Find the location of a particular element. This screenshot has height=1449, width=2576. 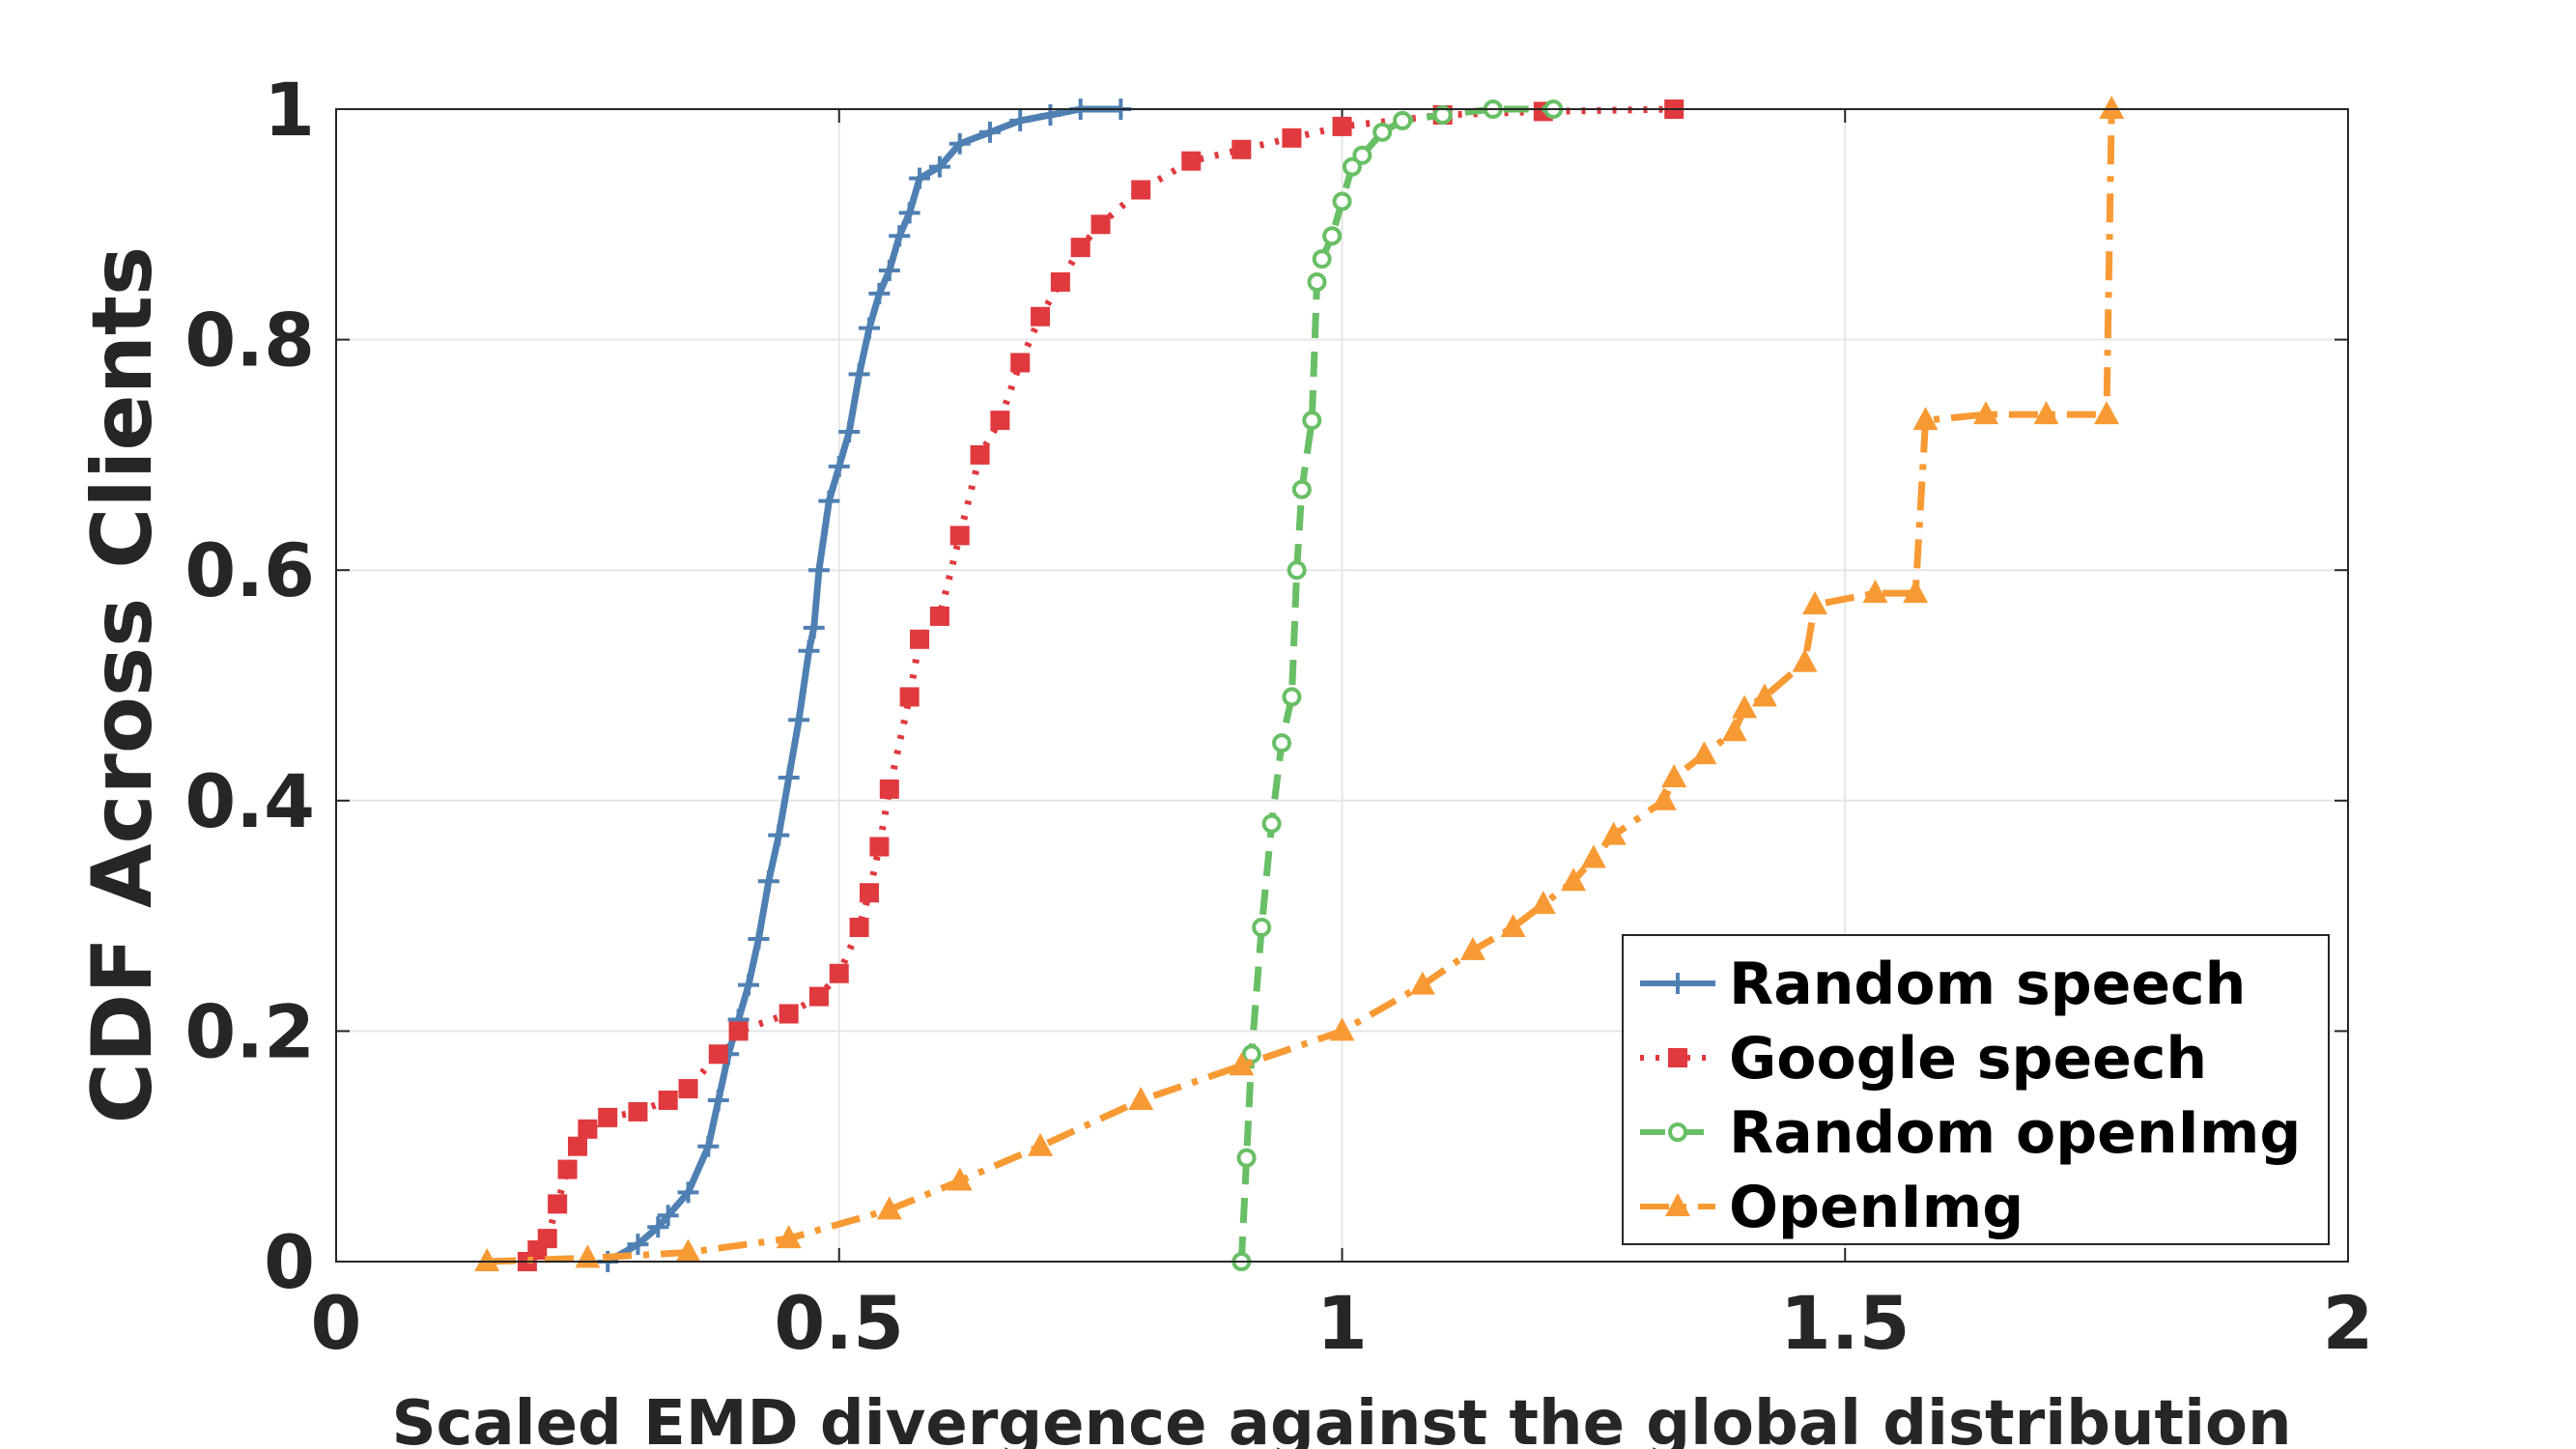

x-tick-label: 1 is located at coordinates (1342, 1323).